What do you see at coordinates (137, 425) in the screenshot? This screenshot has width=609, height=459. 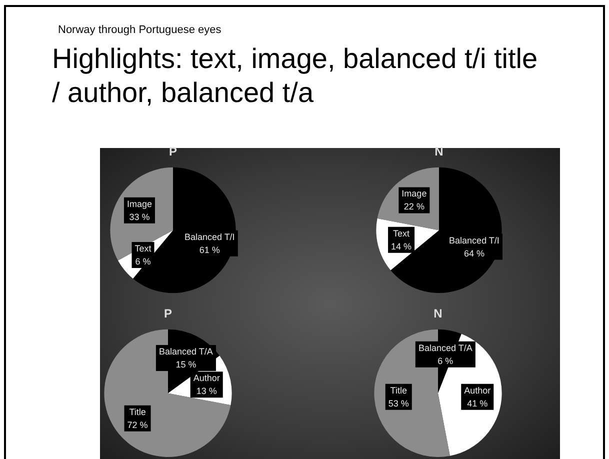 I see `data-label: 72 %` at bounding box center [137, 425].